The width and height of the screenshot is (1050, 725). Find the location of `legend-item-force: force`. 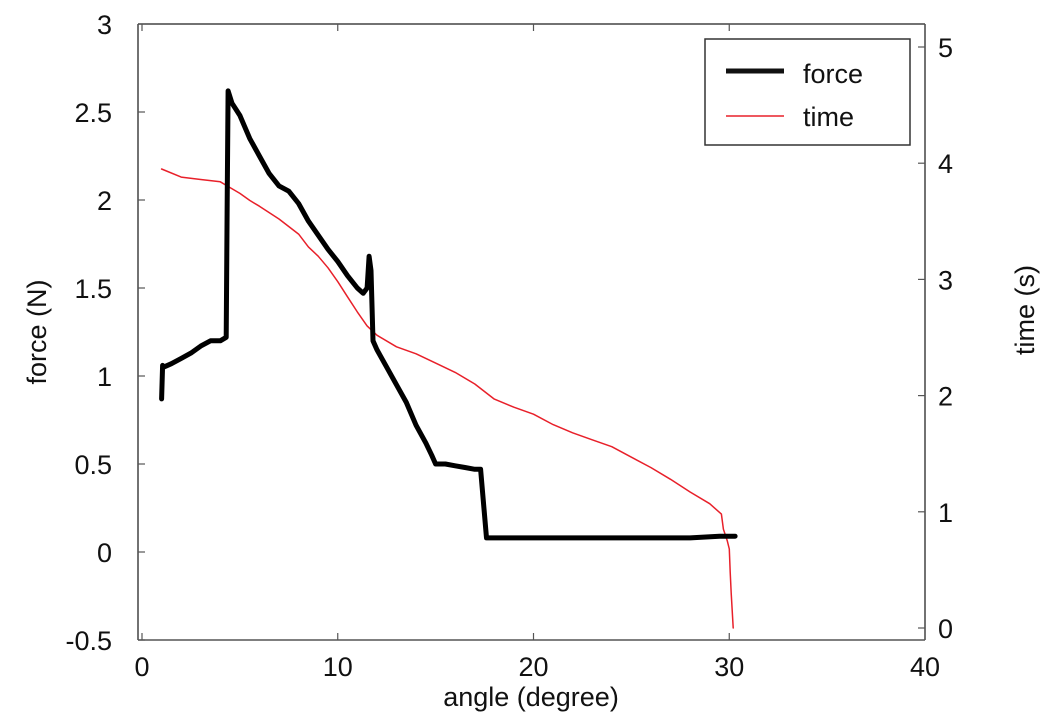

legend-item-force: force is located at coordinates (794, 74).